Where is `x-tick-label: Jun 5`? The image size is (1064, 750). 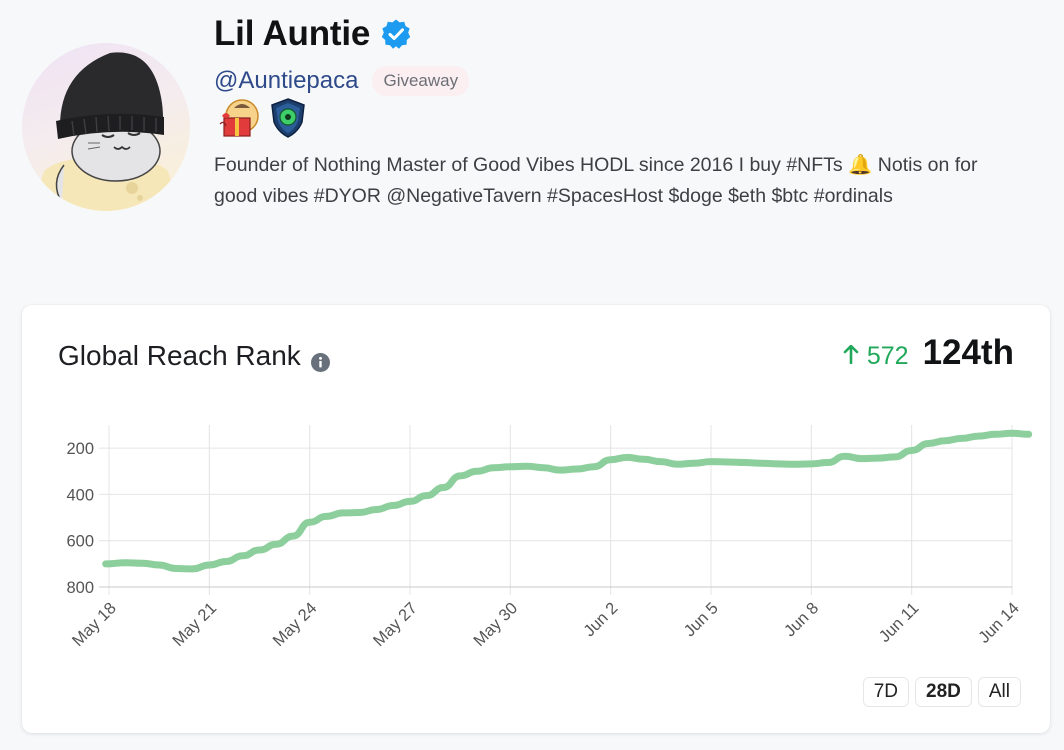
x-tick-label: Jun 5 is located at coordinates (701, 619).